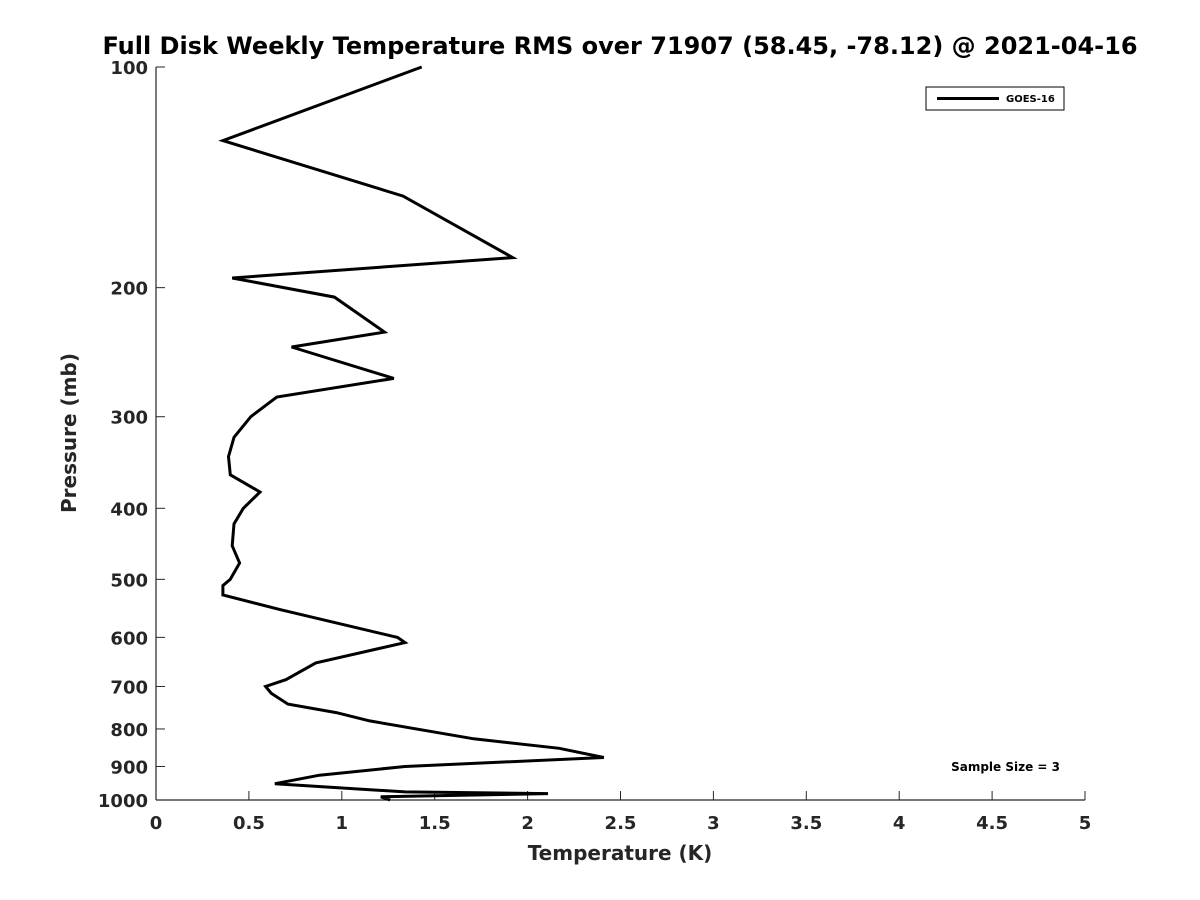  Describe the element at coordinates (129, 289) in the screenshot. I see `y-tick-label: 200` at that location.